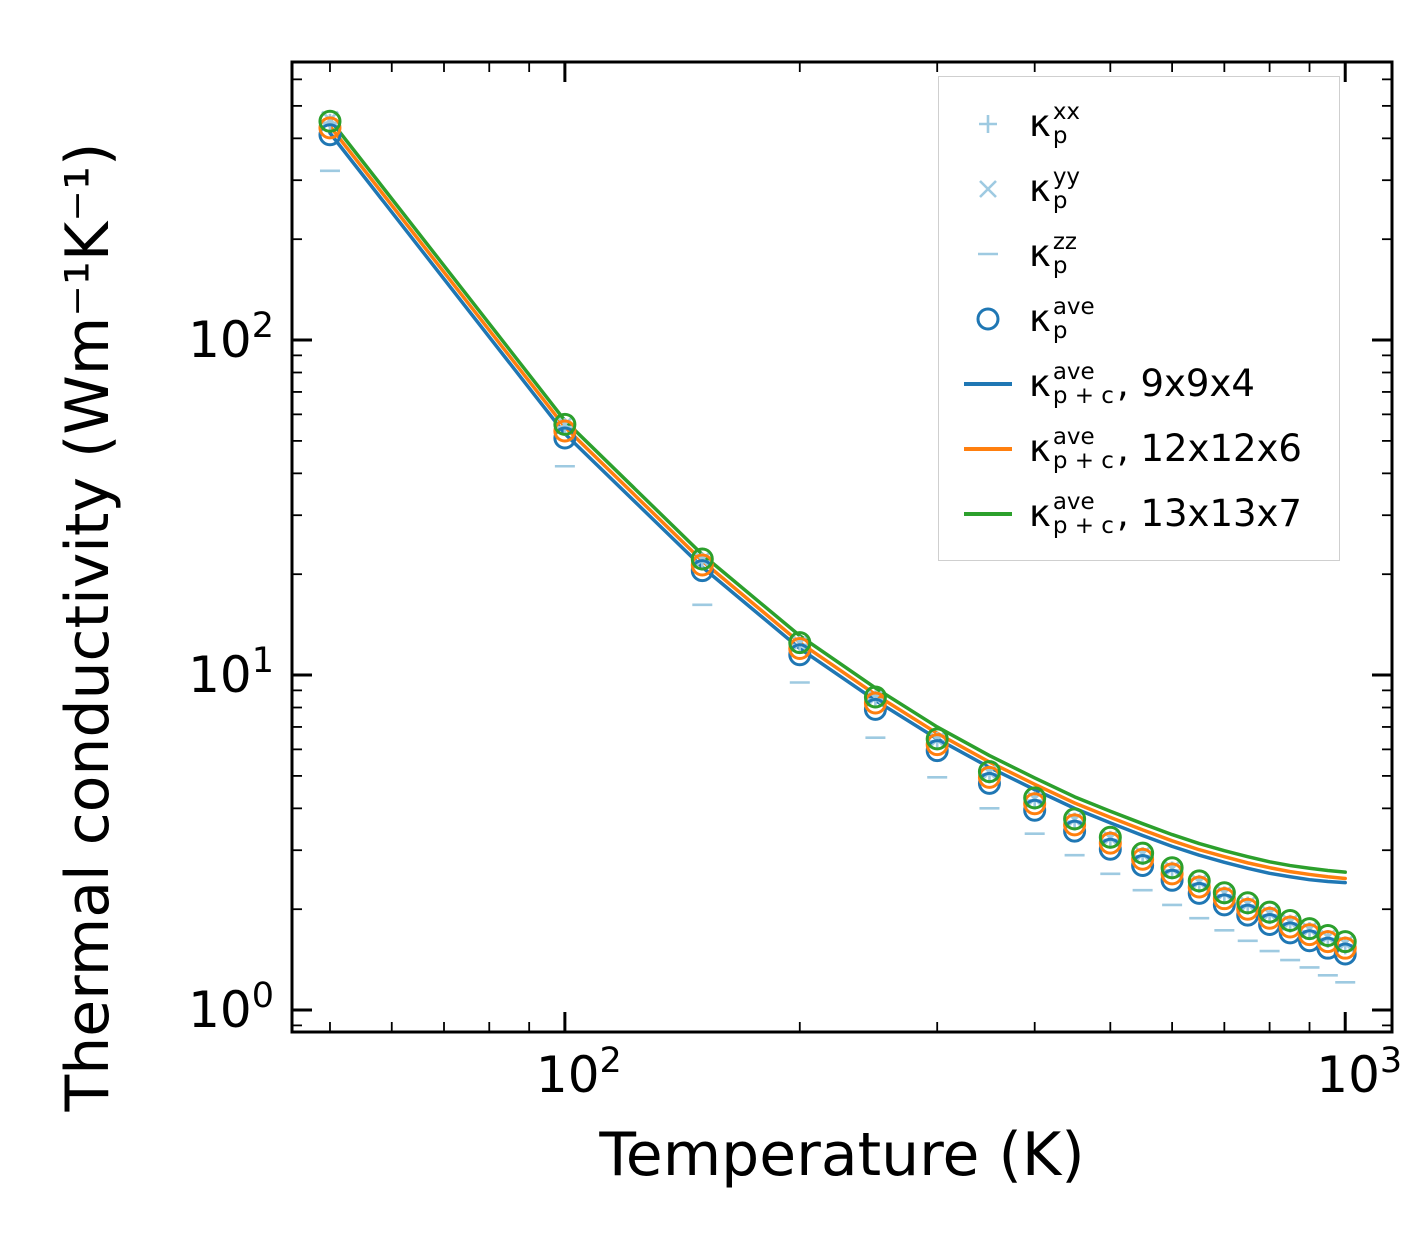  Describe the element at coordinates (1139, 253) in the screenshot. I see `legend-entry-kappa-p-zz: κ zz p` at that location.